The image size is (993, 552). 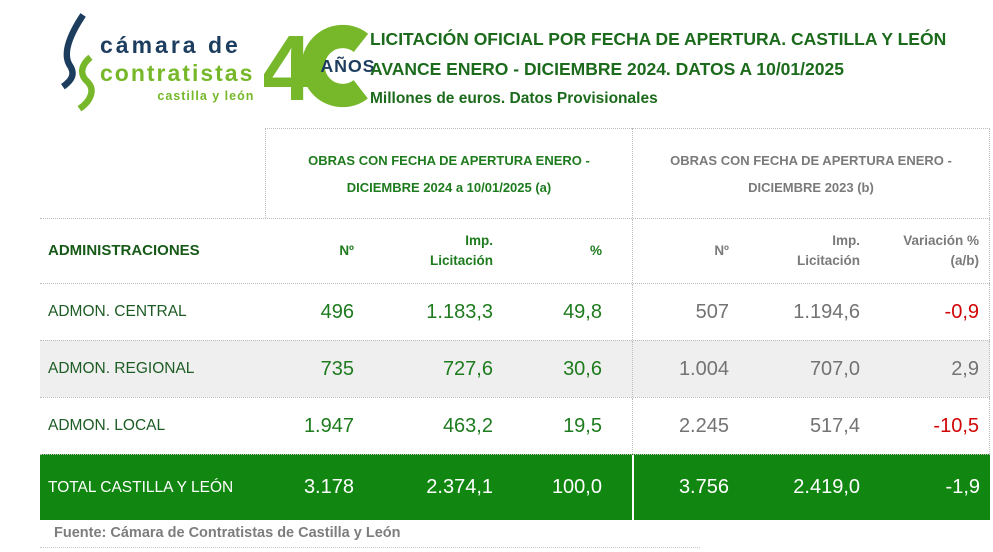 I want to click on cell-imp-a: 2.374,1, so click(x=459, y=487).